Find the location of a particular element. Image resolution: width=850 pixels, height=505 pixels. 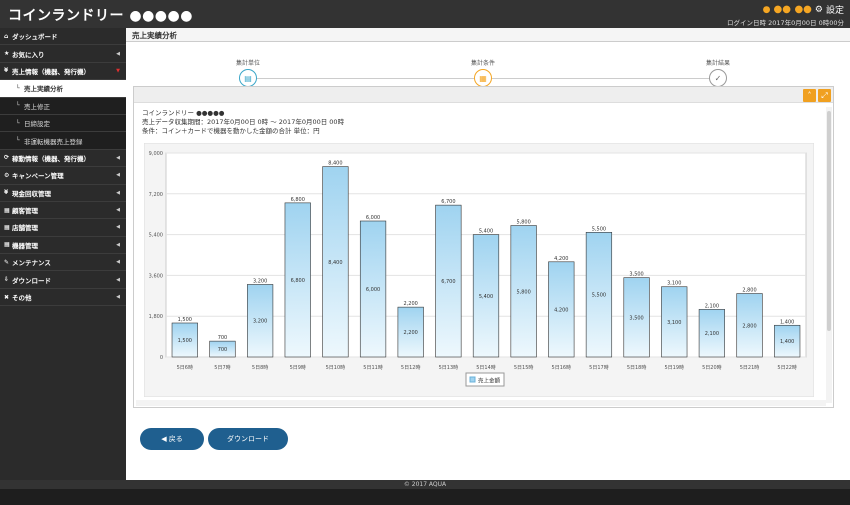

gear-icon: └ is located at coordinates (18, 123).